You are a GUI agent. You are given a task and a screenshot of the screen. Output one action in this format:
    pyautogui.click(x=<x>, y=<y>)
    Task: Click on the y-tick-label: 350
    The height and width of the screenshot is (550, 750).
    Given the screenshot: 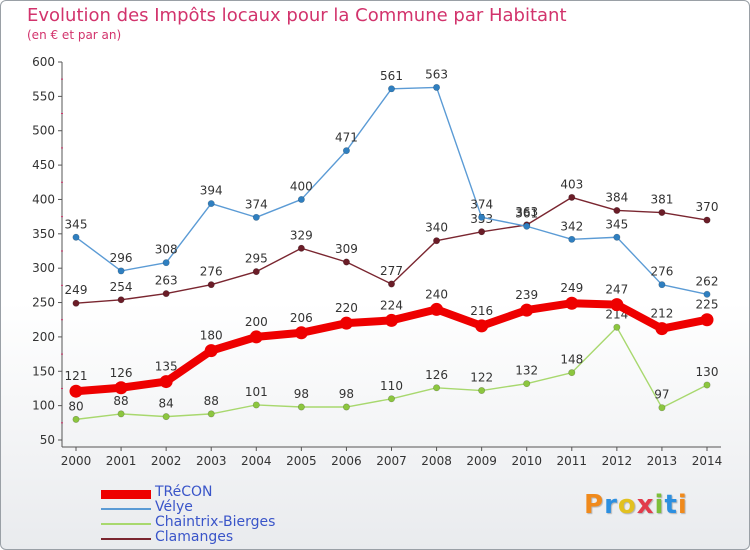 What is the action you would take?
    pyautogui.click(x=43, y=234)
    